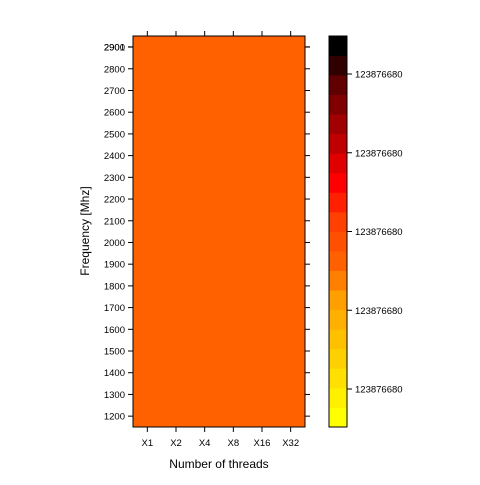 The image size is (480, 485). What do you see at coordinates (114, 373) in the screenshot?
I see `y-tick-label: 1400` at bounding box center [114, 373].